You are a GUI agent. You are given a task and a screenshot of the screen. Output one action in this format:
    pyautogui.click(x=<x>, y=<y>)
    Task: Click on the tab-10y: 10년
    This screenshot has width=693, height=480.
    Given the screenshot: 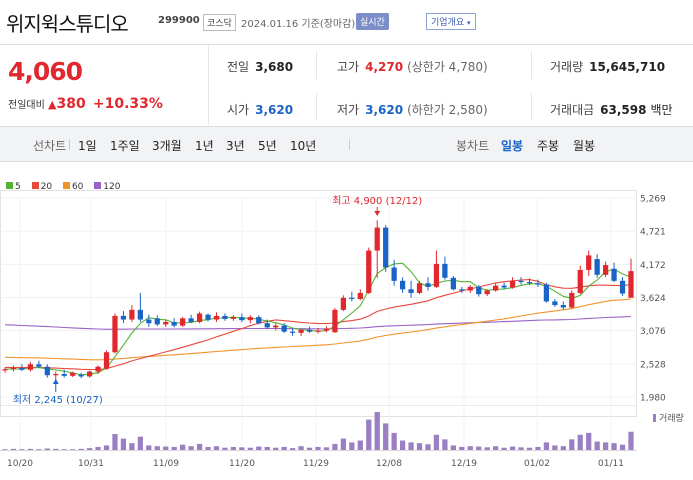 What is the action you would take?
    pyautogui.click(x=303, y=146)
    